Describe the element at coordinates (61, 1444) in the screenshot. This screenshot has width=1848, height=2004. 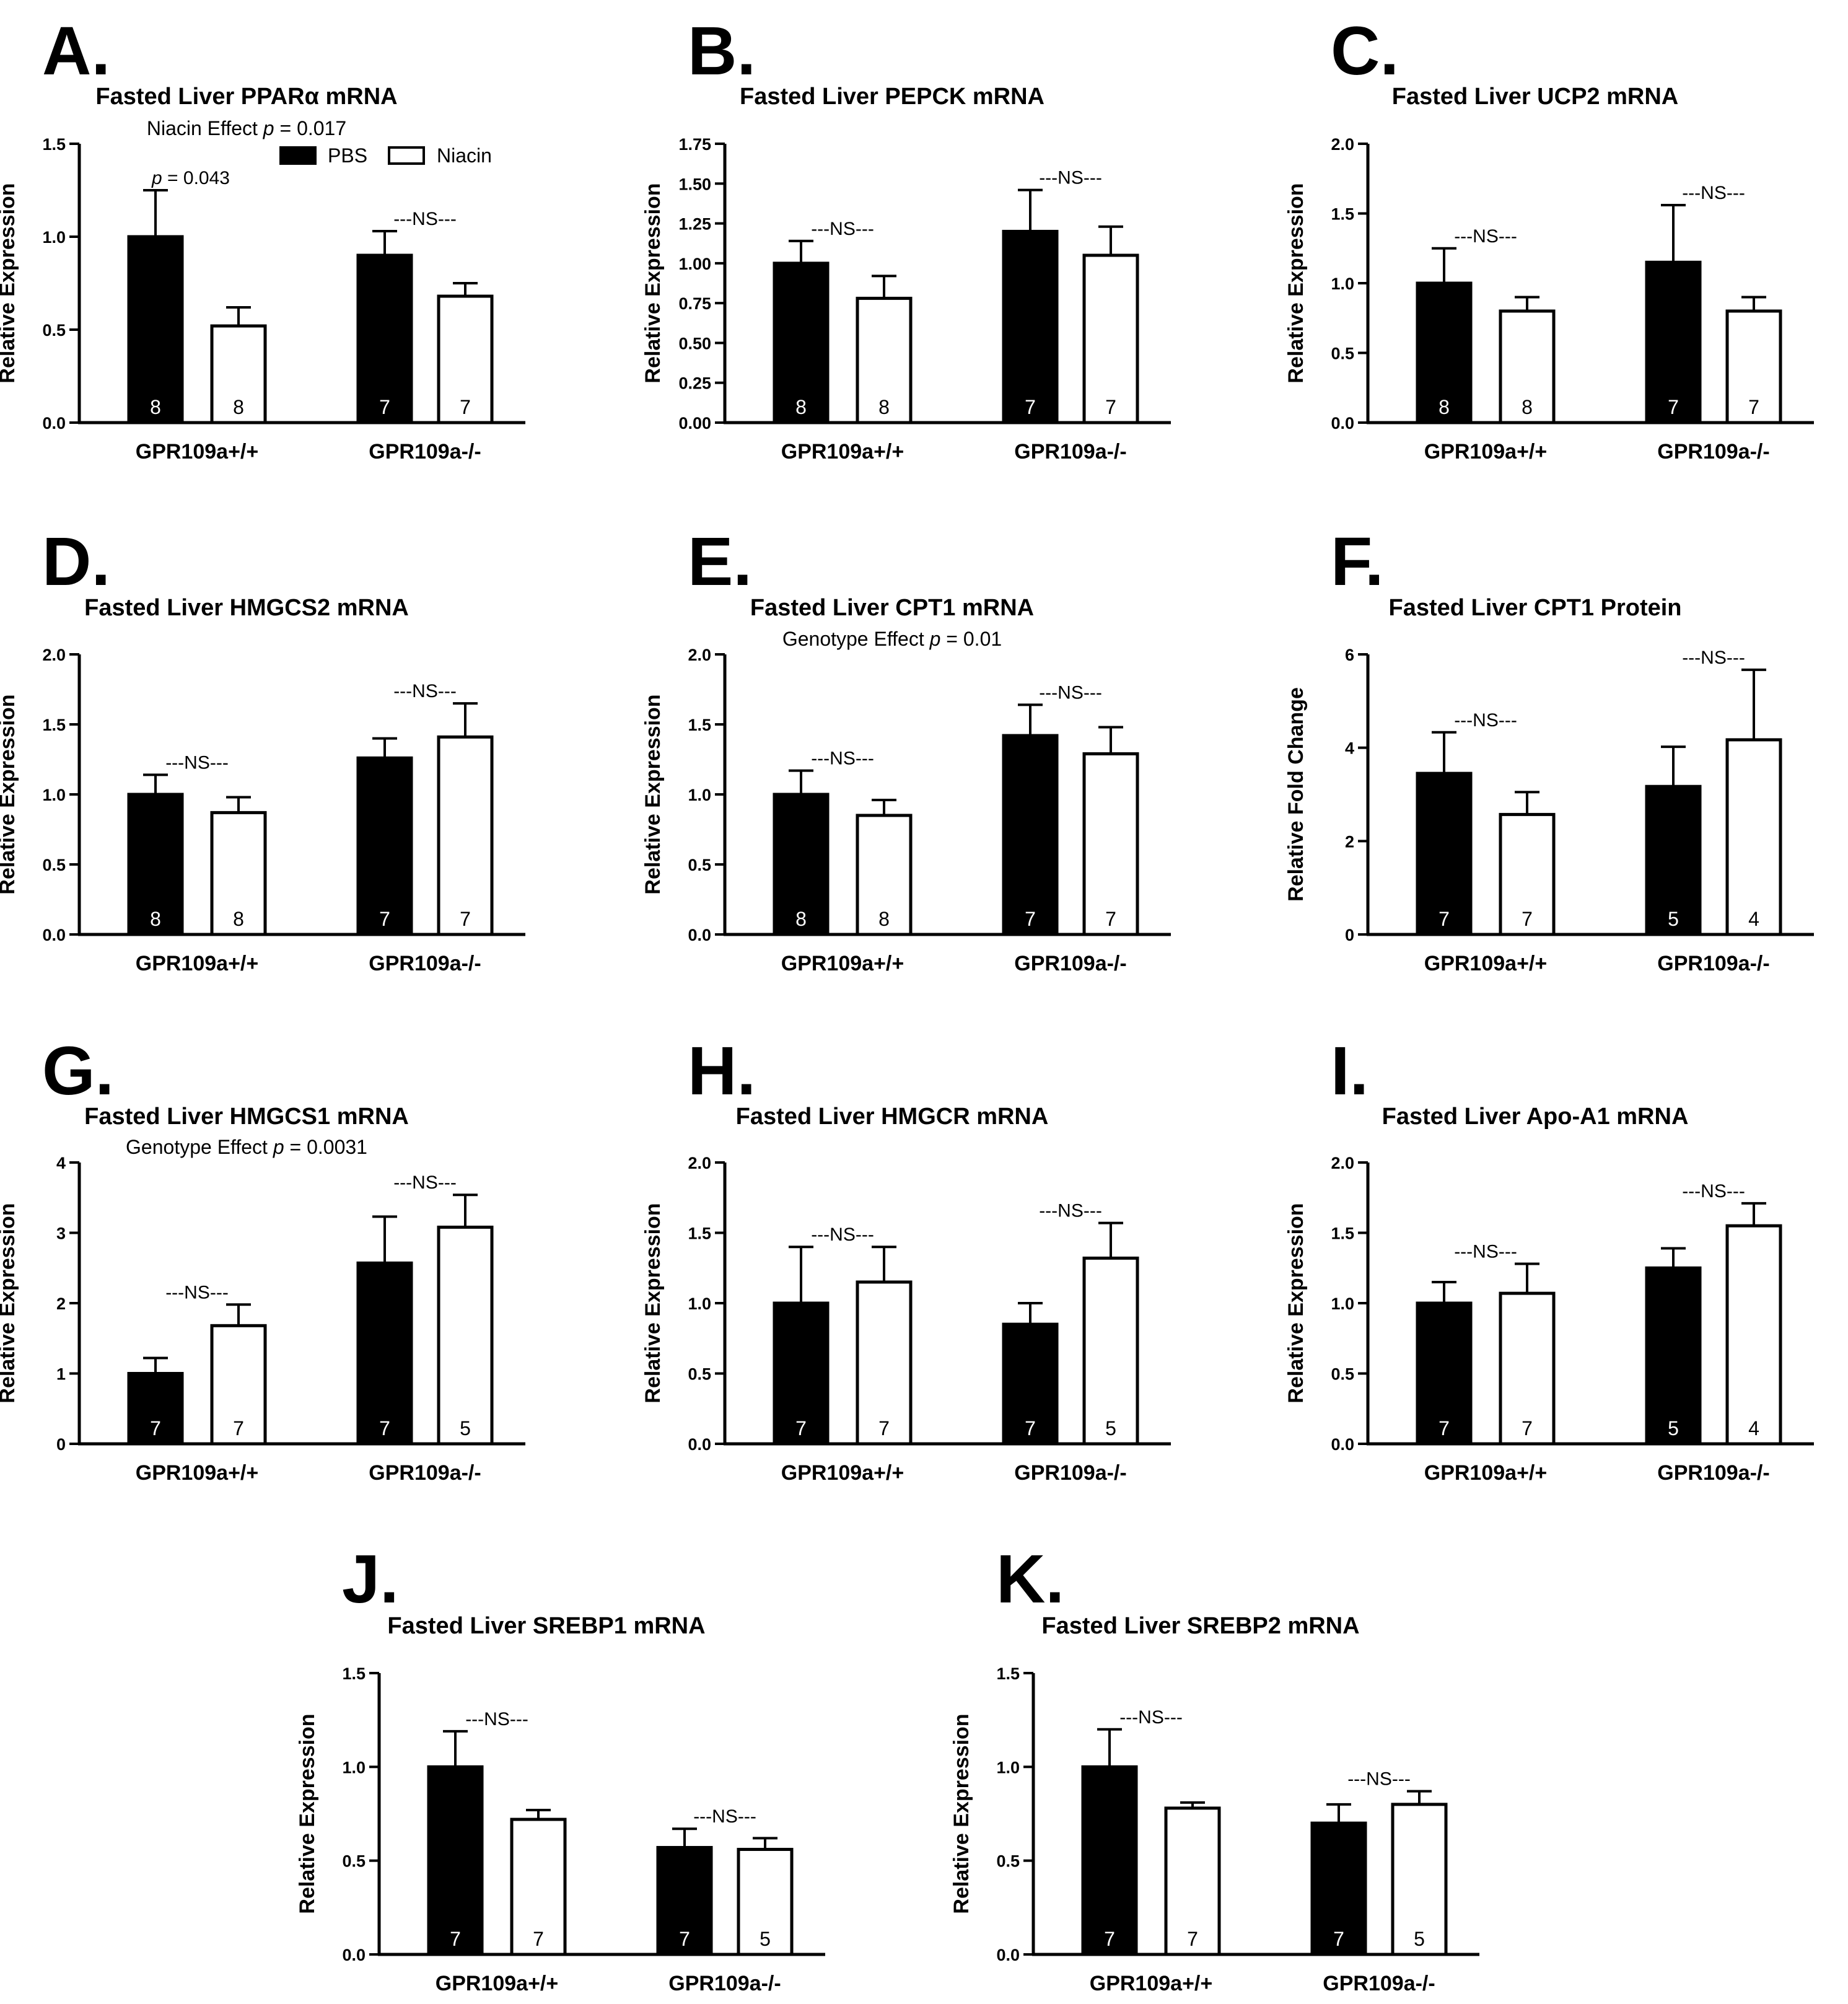
I see `y-tick-label: 0` at that location.